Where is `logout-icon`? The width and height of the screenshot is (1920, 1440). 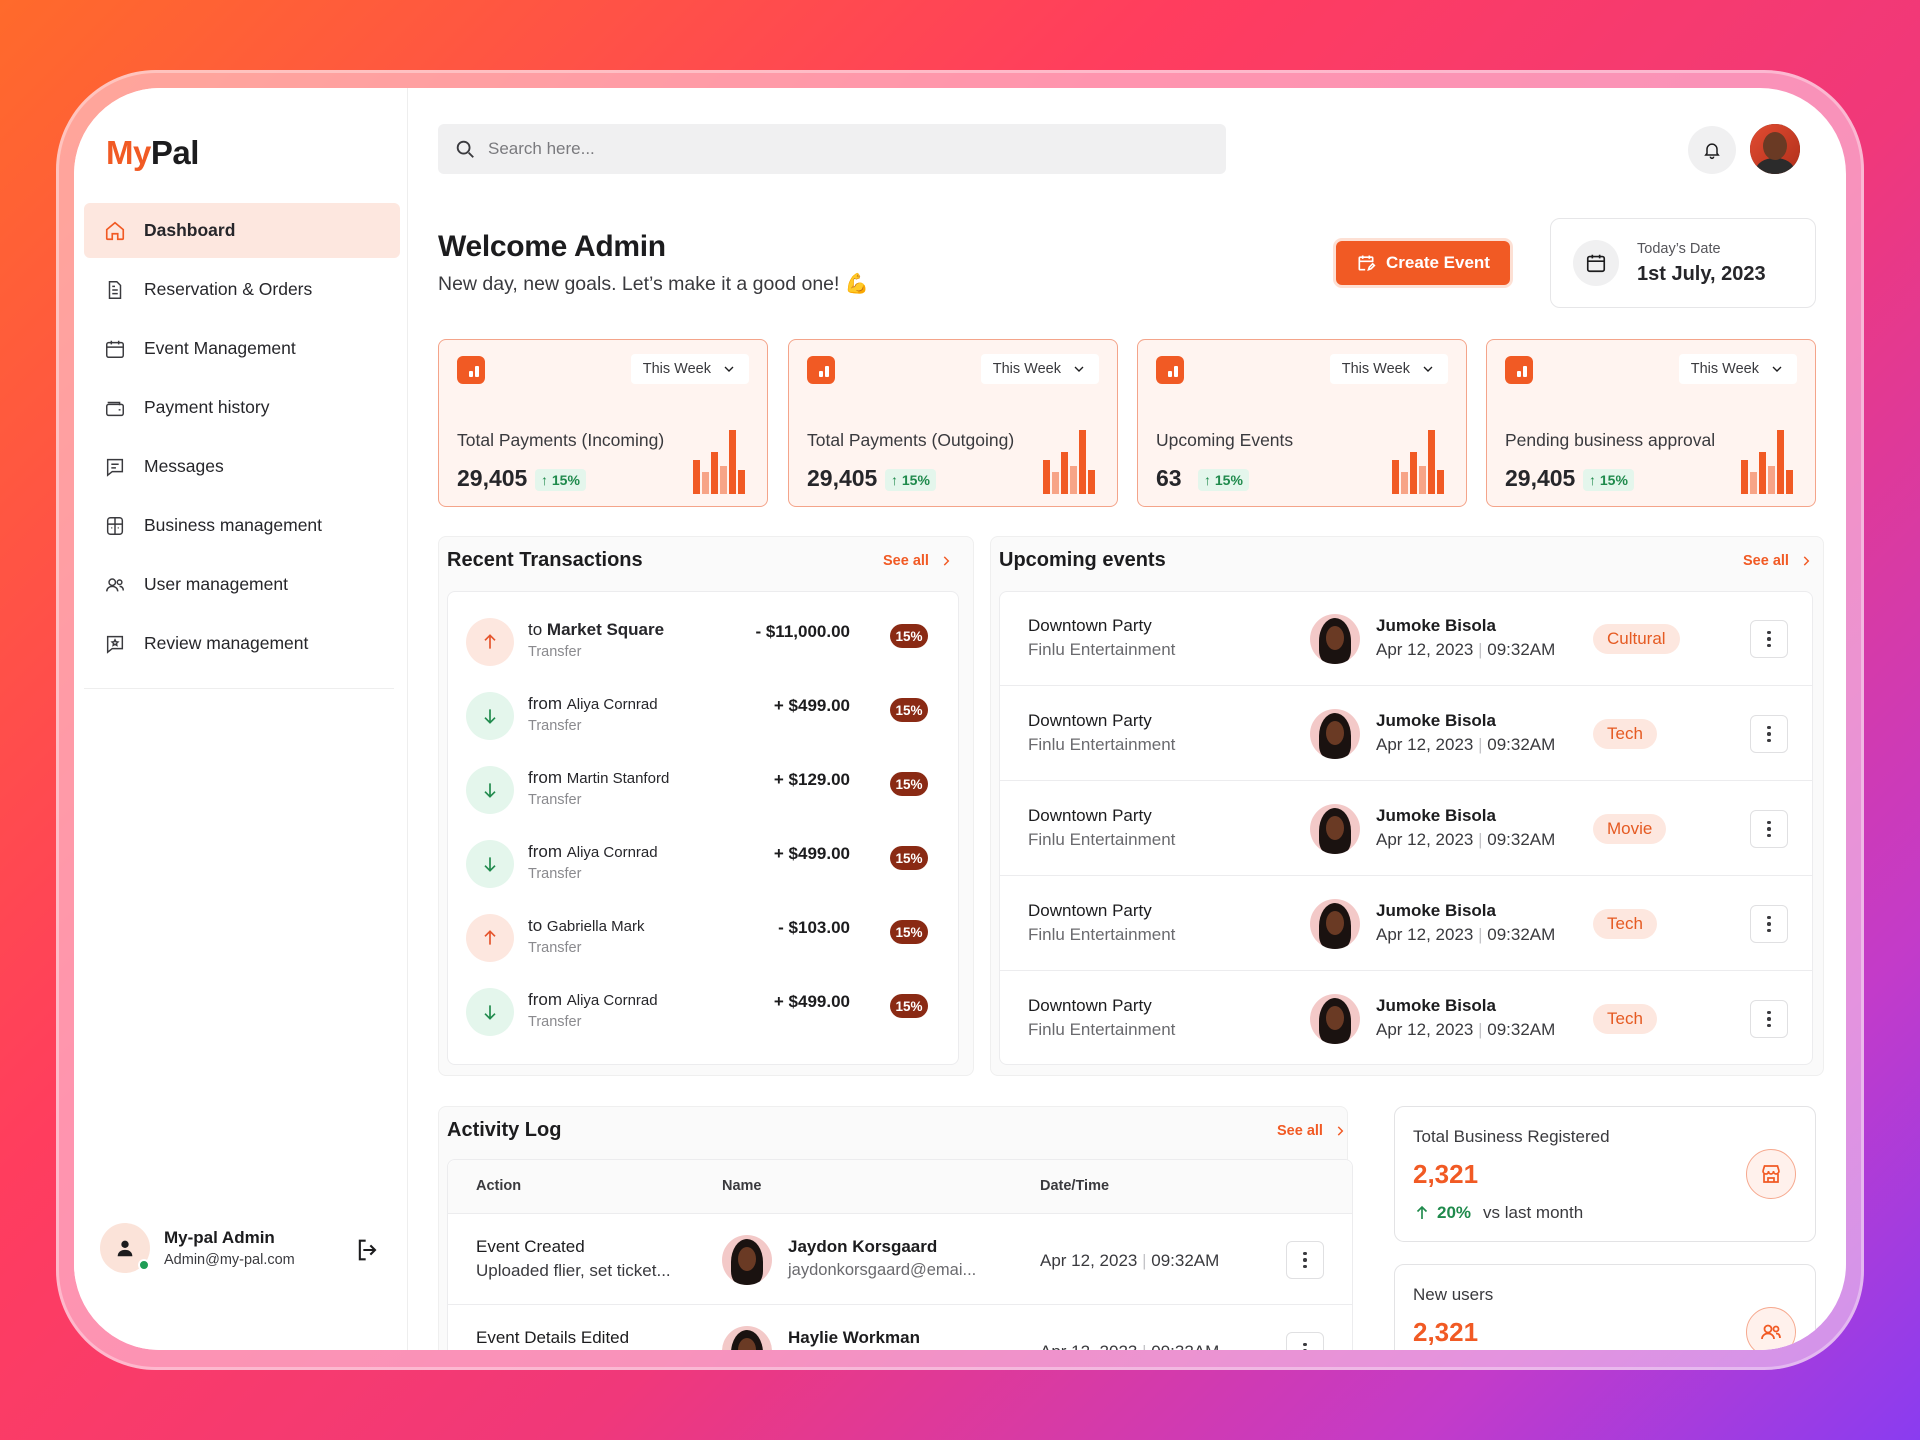
logout-icon is located at coordinates (368, 1250).